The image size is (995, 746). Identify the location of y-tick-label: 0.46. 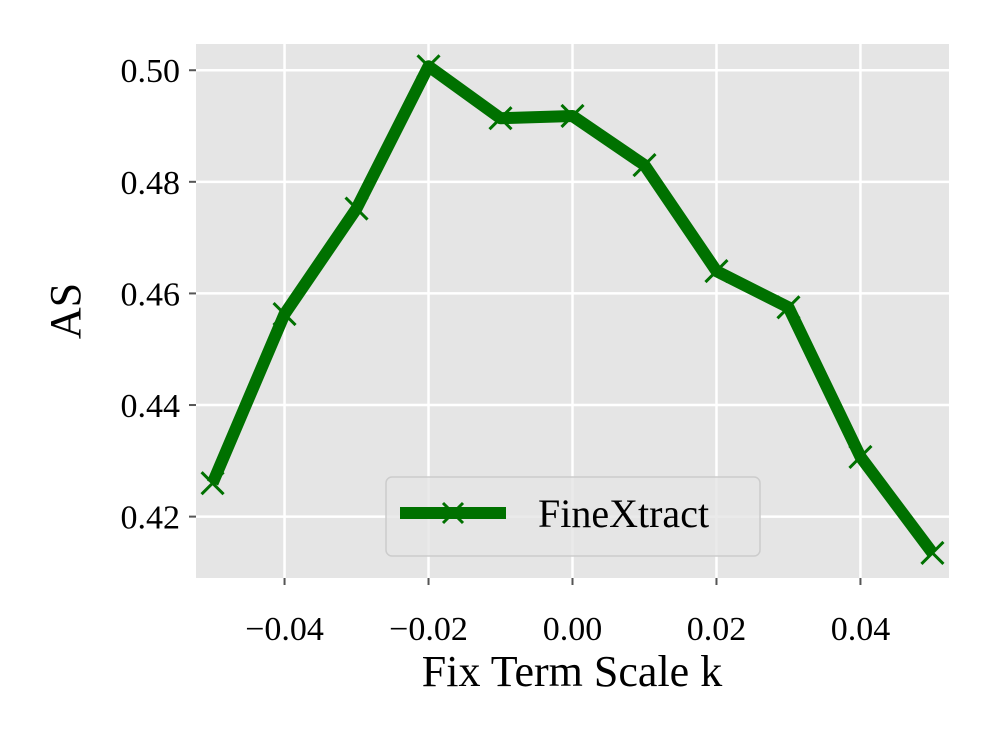
(151, 294).